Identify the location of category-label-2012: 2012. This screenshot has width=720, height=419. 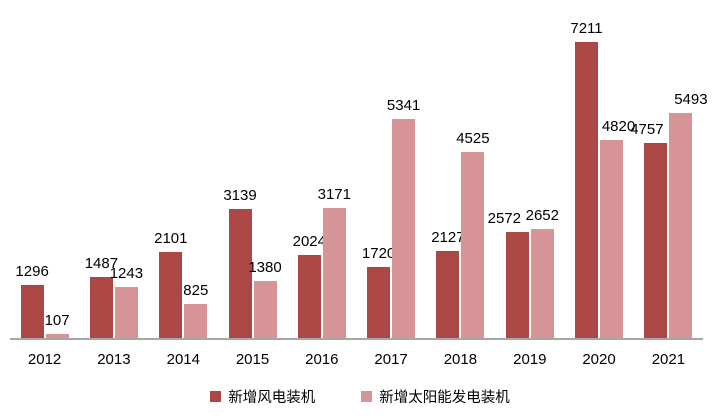
(44, 359).